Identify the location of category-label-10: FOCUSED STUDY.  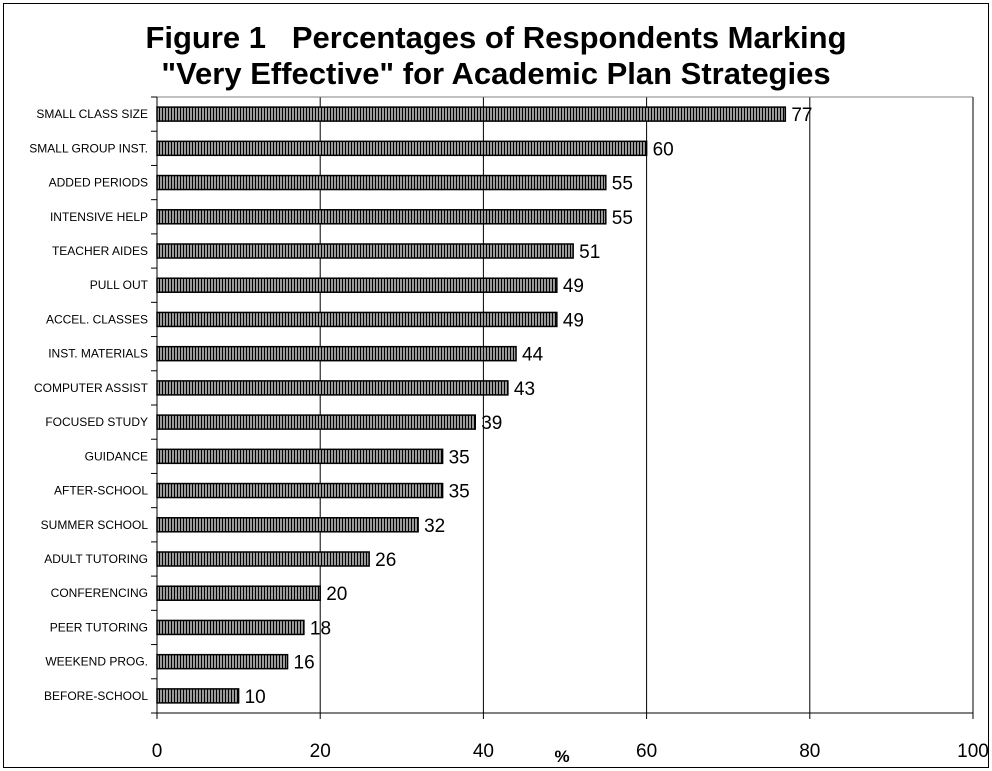
(96, 422).